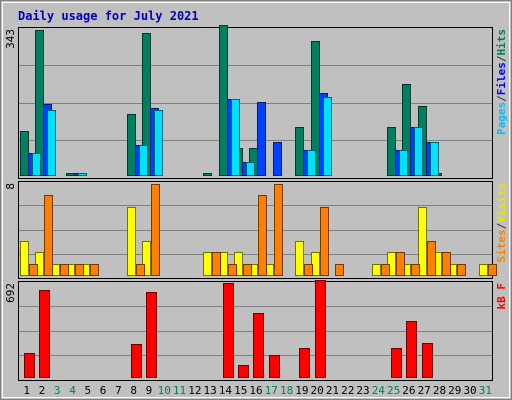 This screenshot has height=400, width=512. Describe the element at coordinates (317, 390) in the screenshot. I see `x-tick-label: 20` at that location.